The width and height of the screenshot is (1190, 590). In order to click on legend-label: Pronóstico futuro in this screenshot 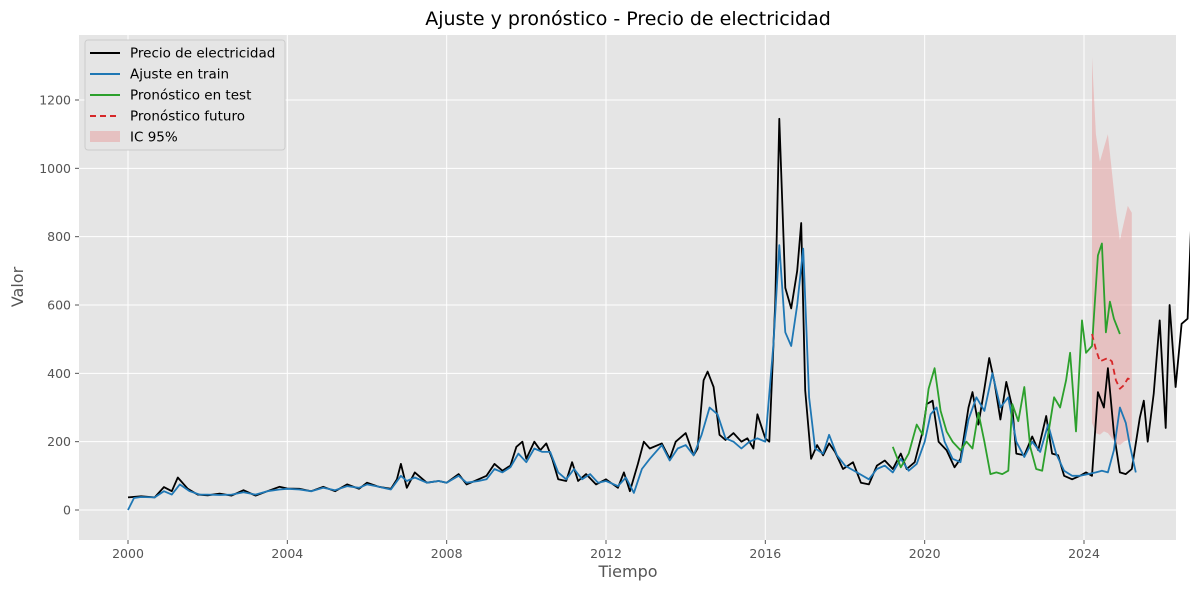, I will do `click(187, 117)`.